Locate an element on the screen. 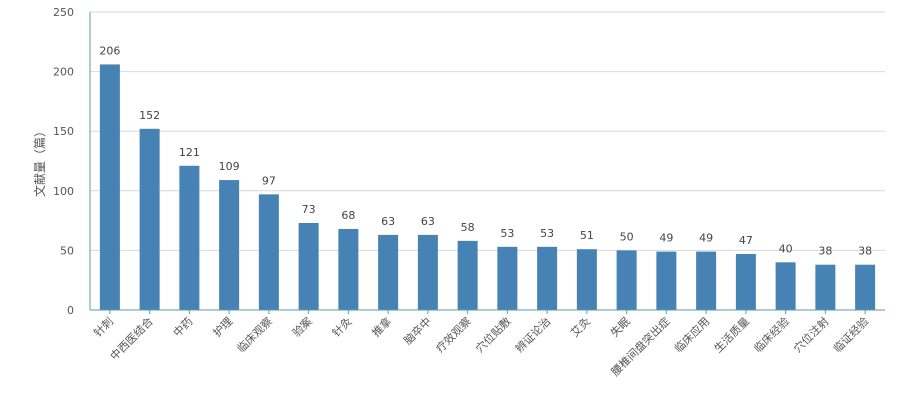 The height and width of the screenshot is (410, 901). data-label: 58 is located at coordinates (468, 227).